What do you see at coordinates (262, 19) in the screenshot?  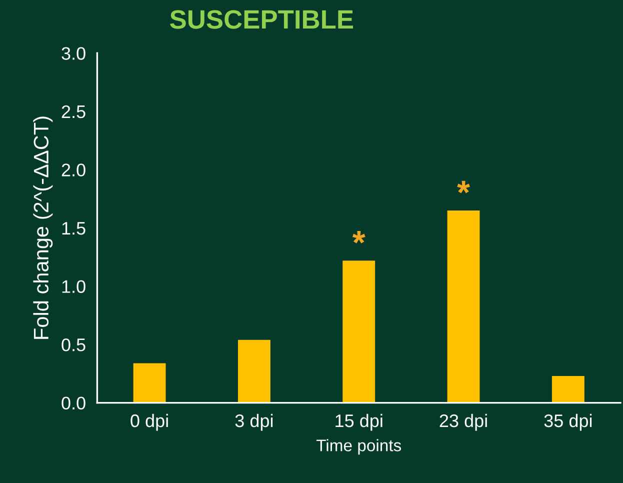 I see `chart-title: SUSCEPTIBLE` at bounding box center [262, 19].